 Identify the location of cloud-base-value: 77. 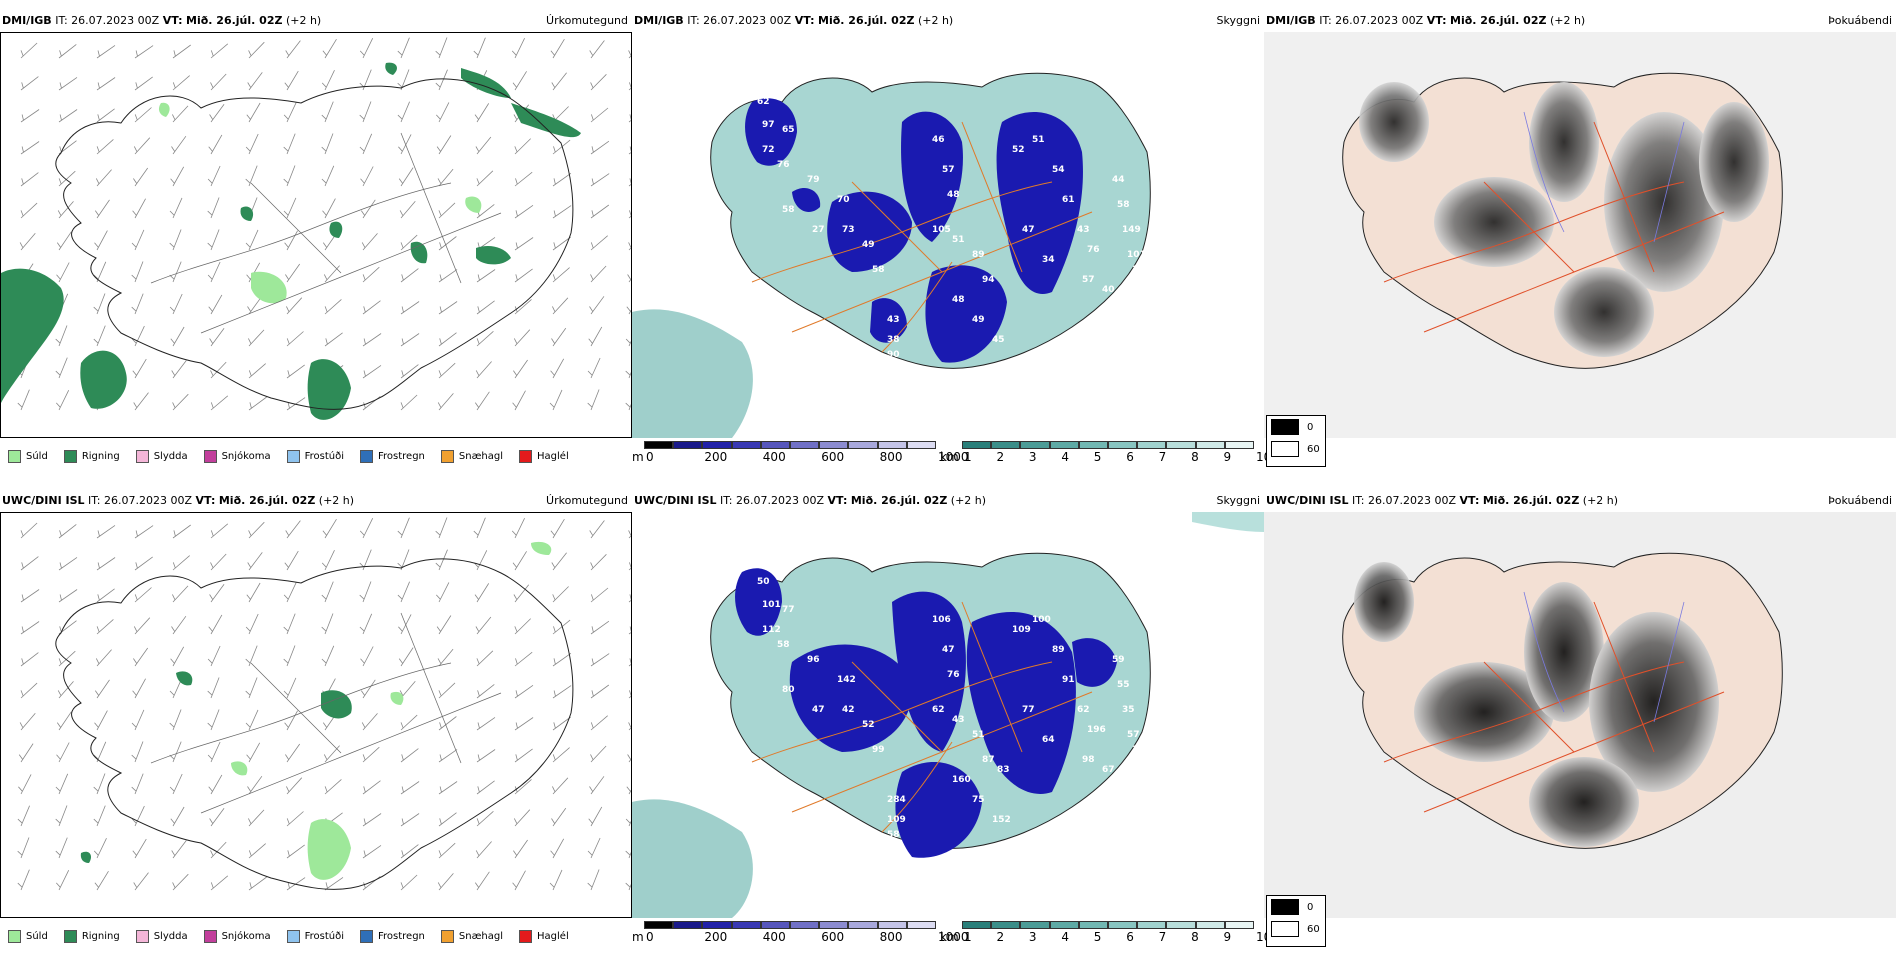
(1028, 710).